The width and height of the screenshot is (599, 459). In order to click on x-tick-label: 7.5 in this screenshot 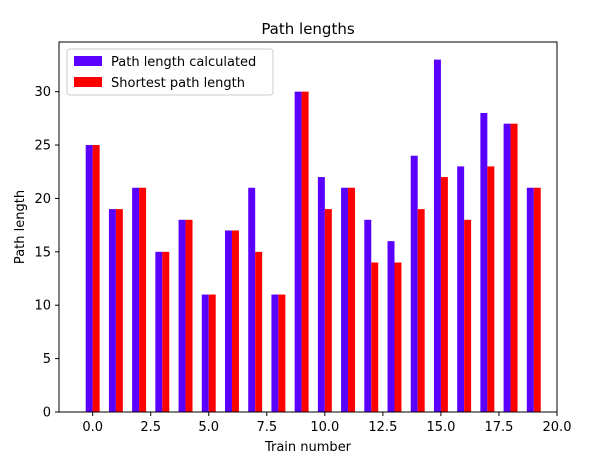, I will do `click(266, 427)`.